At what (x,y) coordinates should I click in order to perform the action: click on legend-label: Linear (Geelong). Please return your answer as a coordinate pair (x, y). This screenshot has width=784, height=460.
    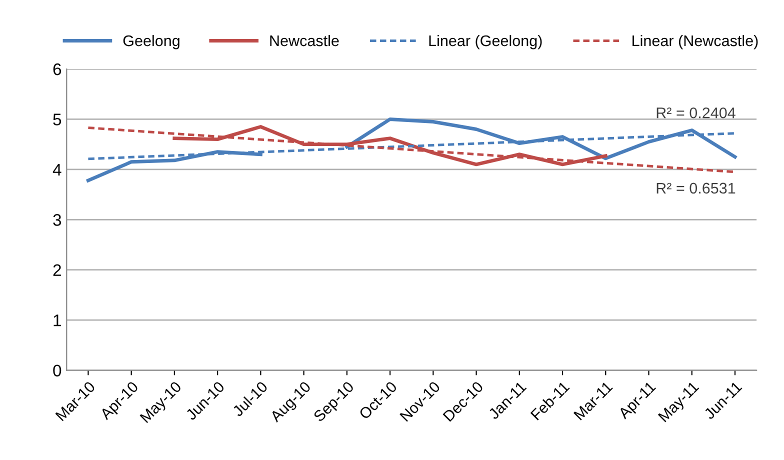
    Looking at the image, I should click on (485, 42).